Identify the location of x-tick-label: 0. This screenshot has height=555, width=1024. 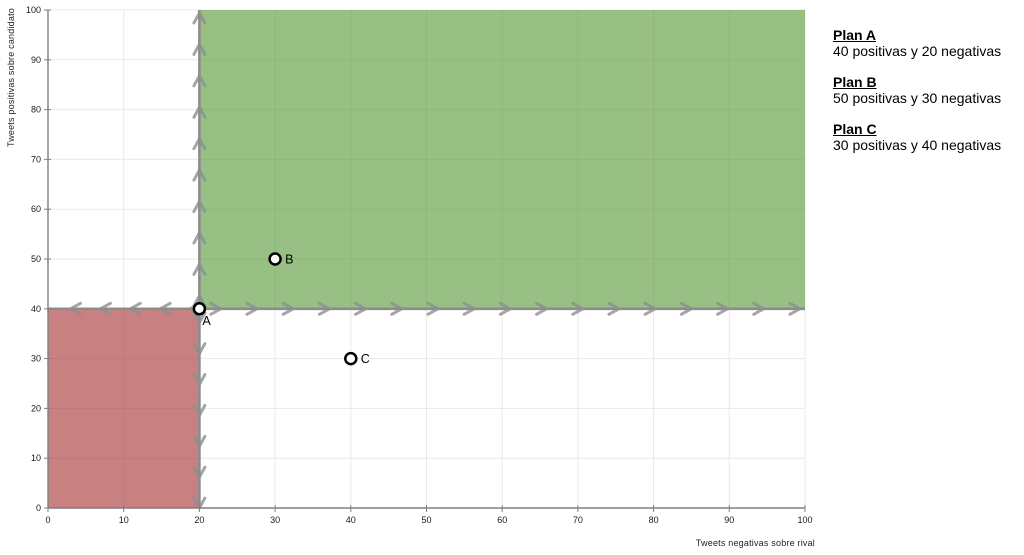
(47, 520).